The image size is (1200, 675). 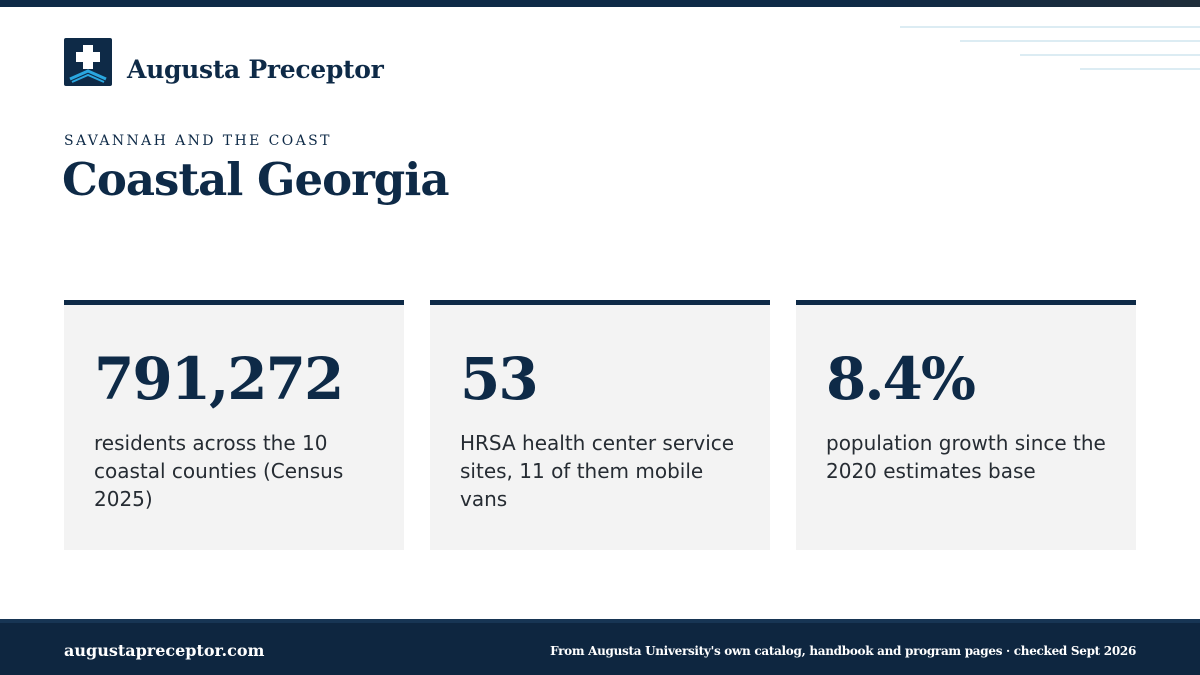 What do you see at coordinates (600, 3) in the screenshot?
I see `top-accent-bar` at bounding box center [600, 3].